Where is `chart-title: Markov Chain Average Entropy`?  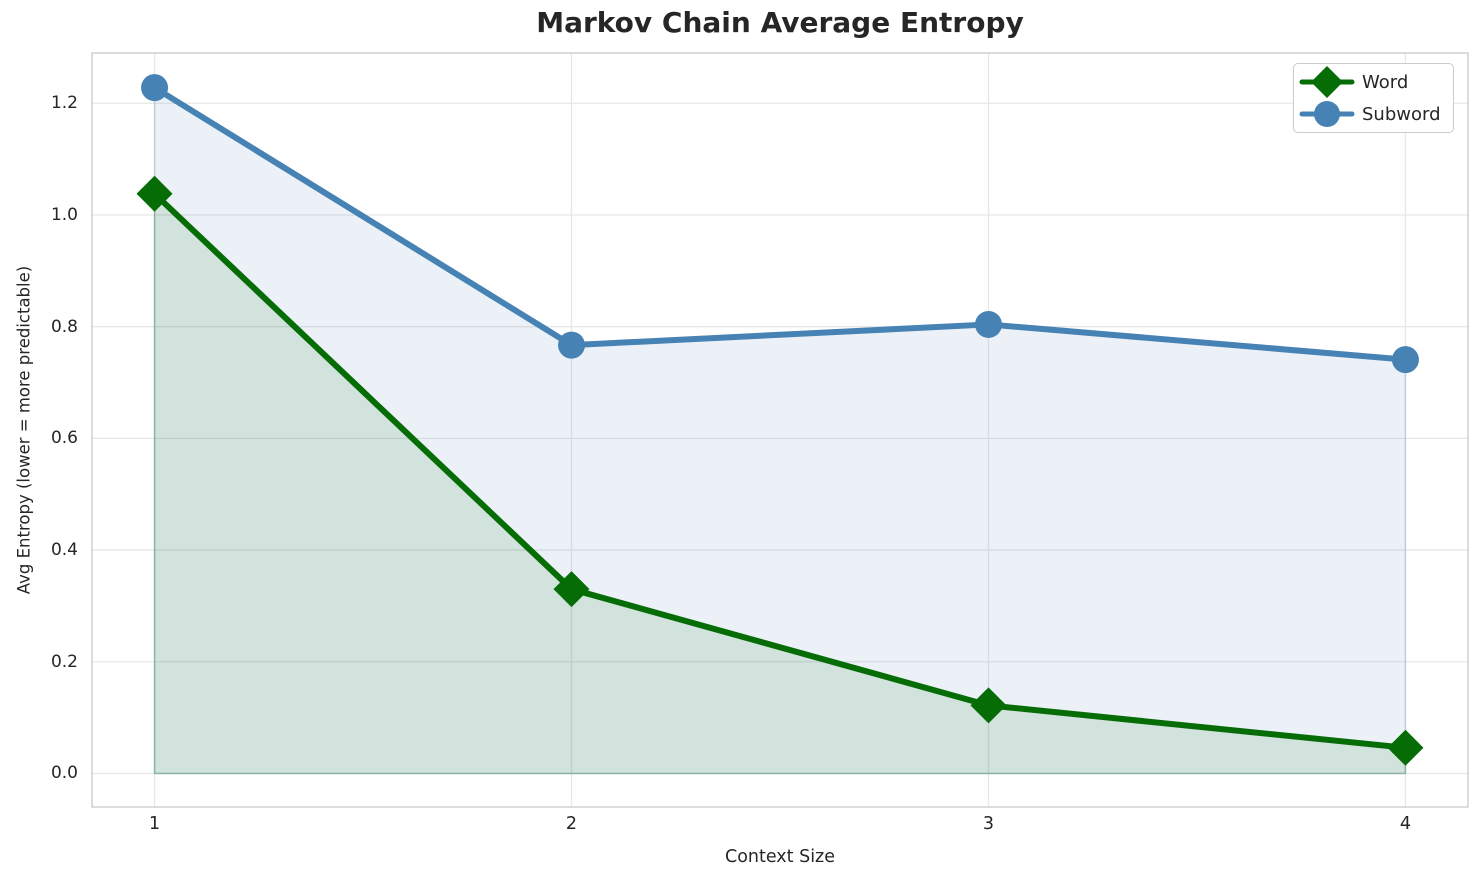 chart-title: Markov Chain Average Entropy is located at coordinates (780, 22).